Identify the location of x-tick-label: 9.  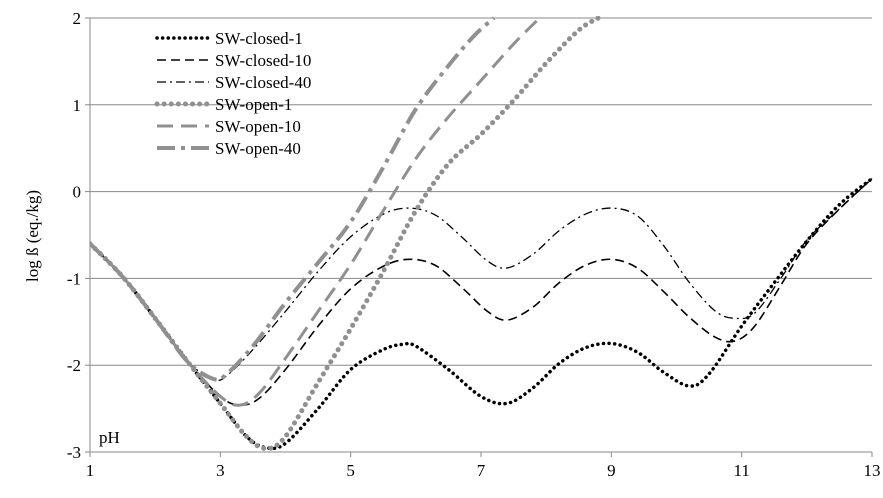
(611, 470).